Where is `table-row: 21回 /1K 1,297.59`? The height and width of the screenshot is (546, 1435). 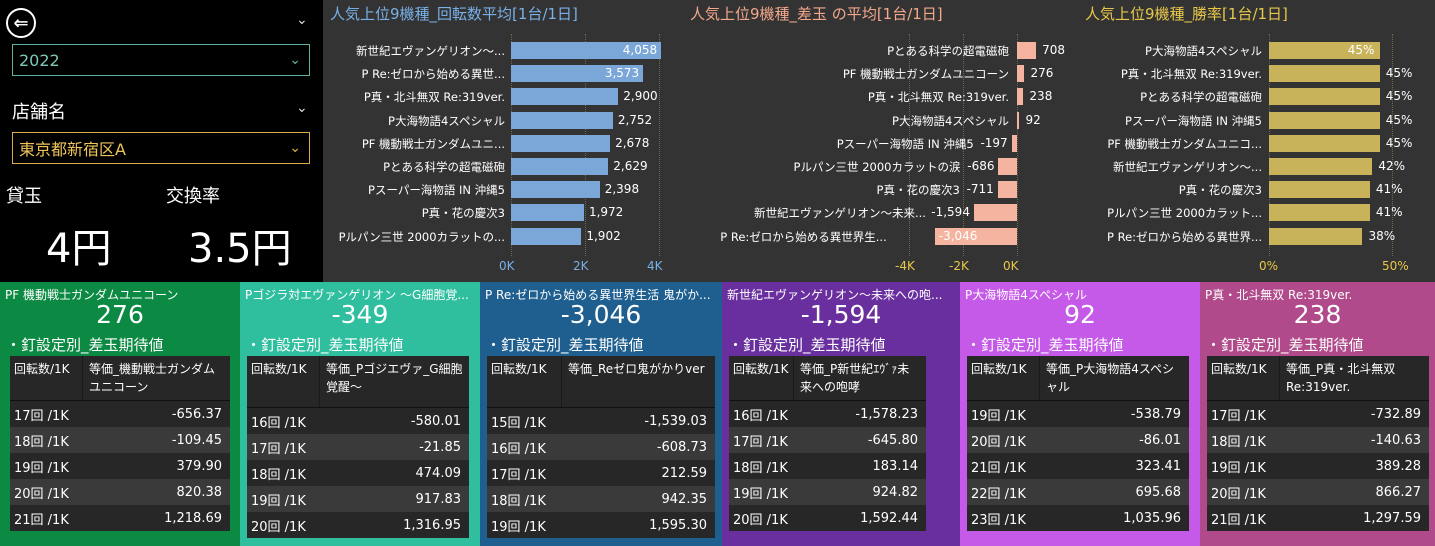
table-row: 21回 /1K 1,297.59 is located at coordinates (1318, 518).